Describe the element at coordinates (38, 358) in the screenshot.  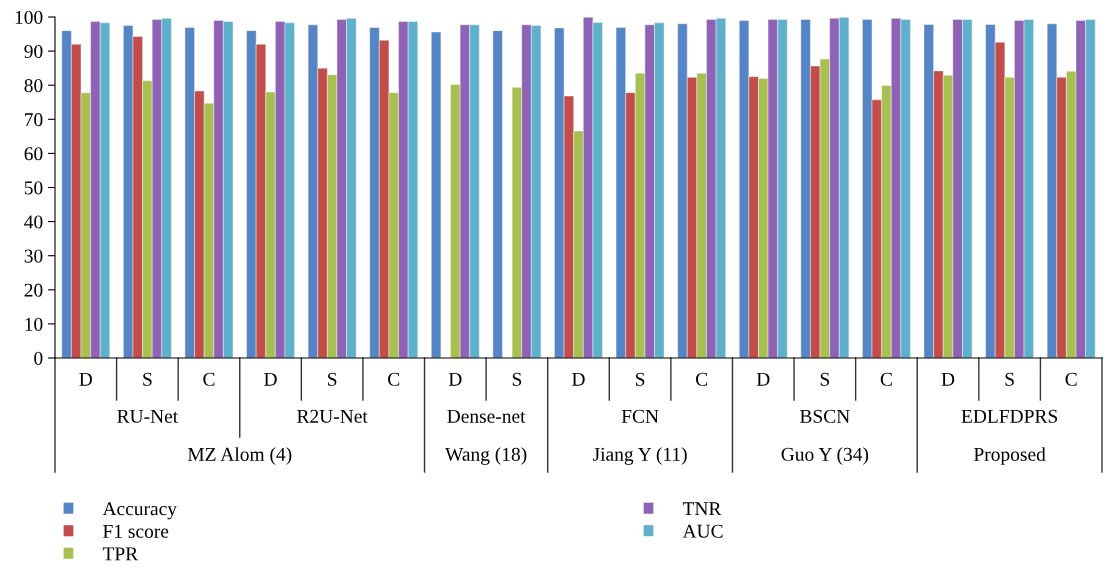
I see `y-tick-label: 0` at that location.